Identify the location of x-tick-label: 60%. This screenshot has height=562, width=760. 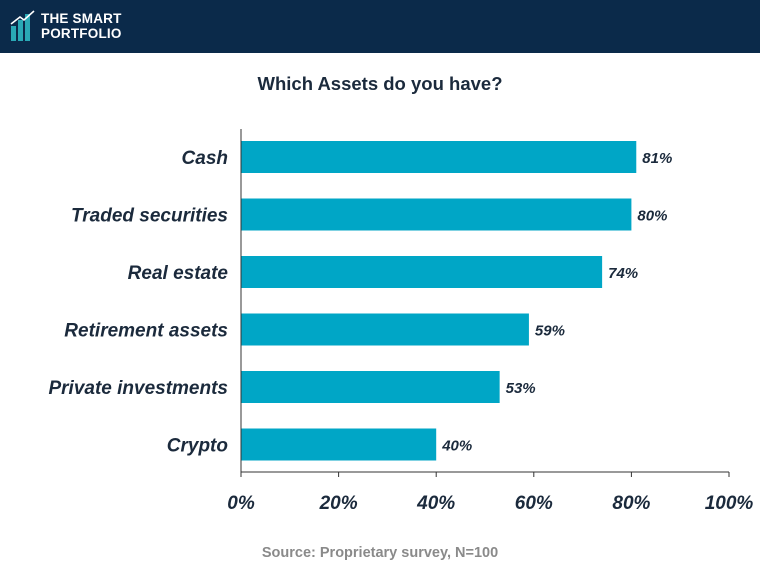
(534, 503).